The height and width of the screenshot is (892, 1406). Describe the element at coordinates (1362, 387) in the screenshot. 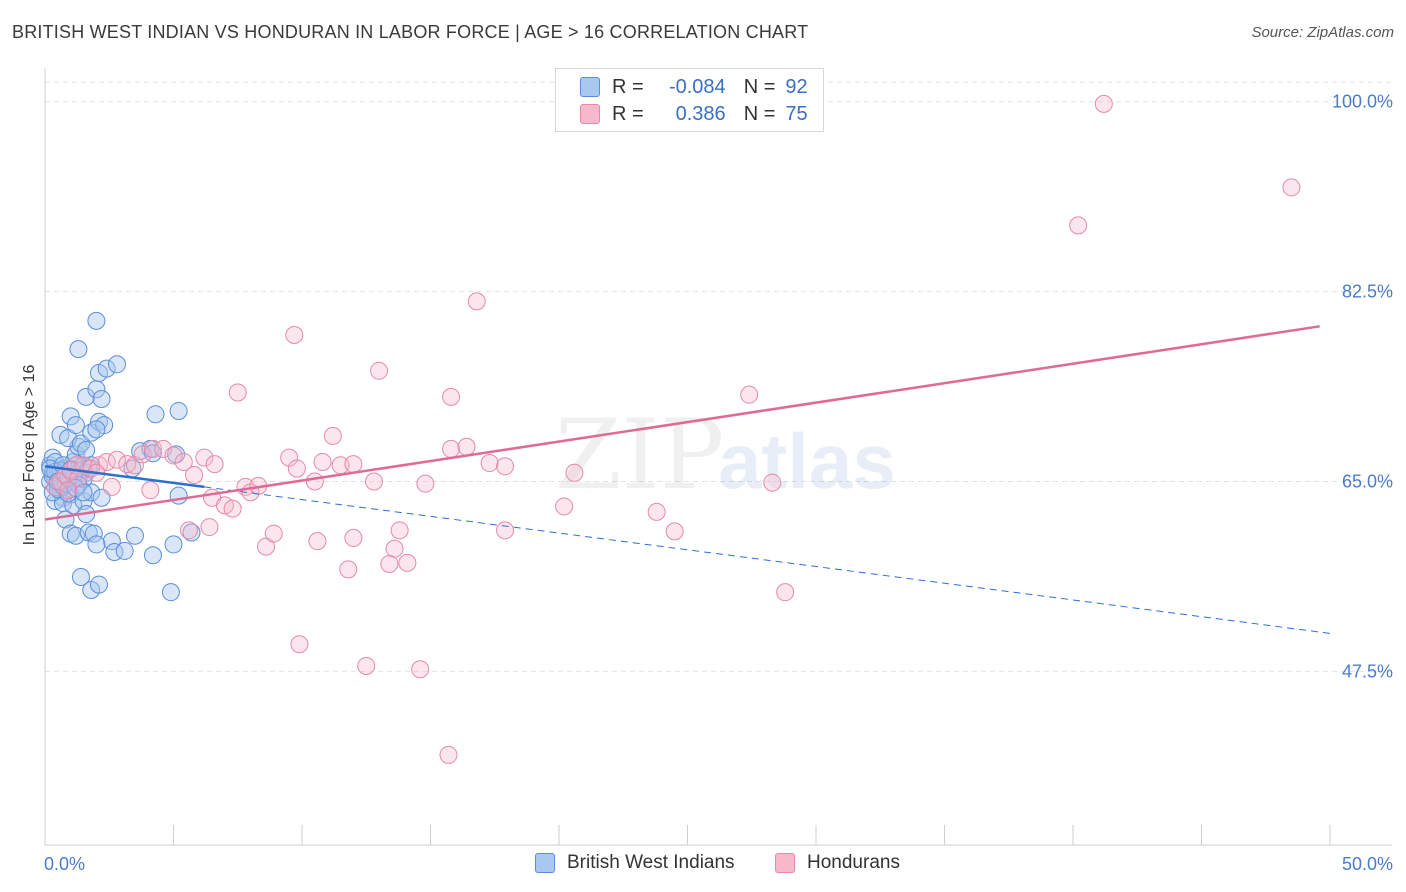

I see `y-tick-labels: 47.5% 65.0% 82.5% 100.0%` at that location.